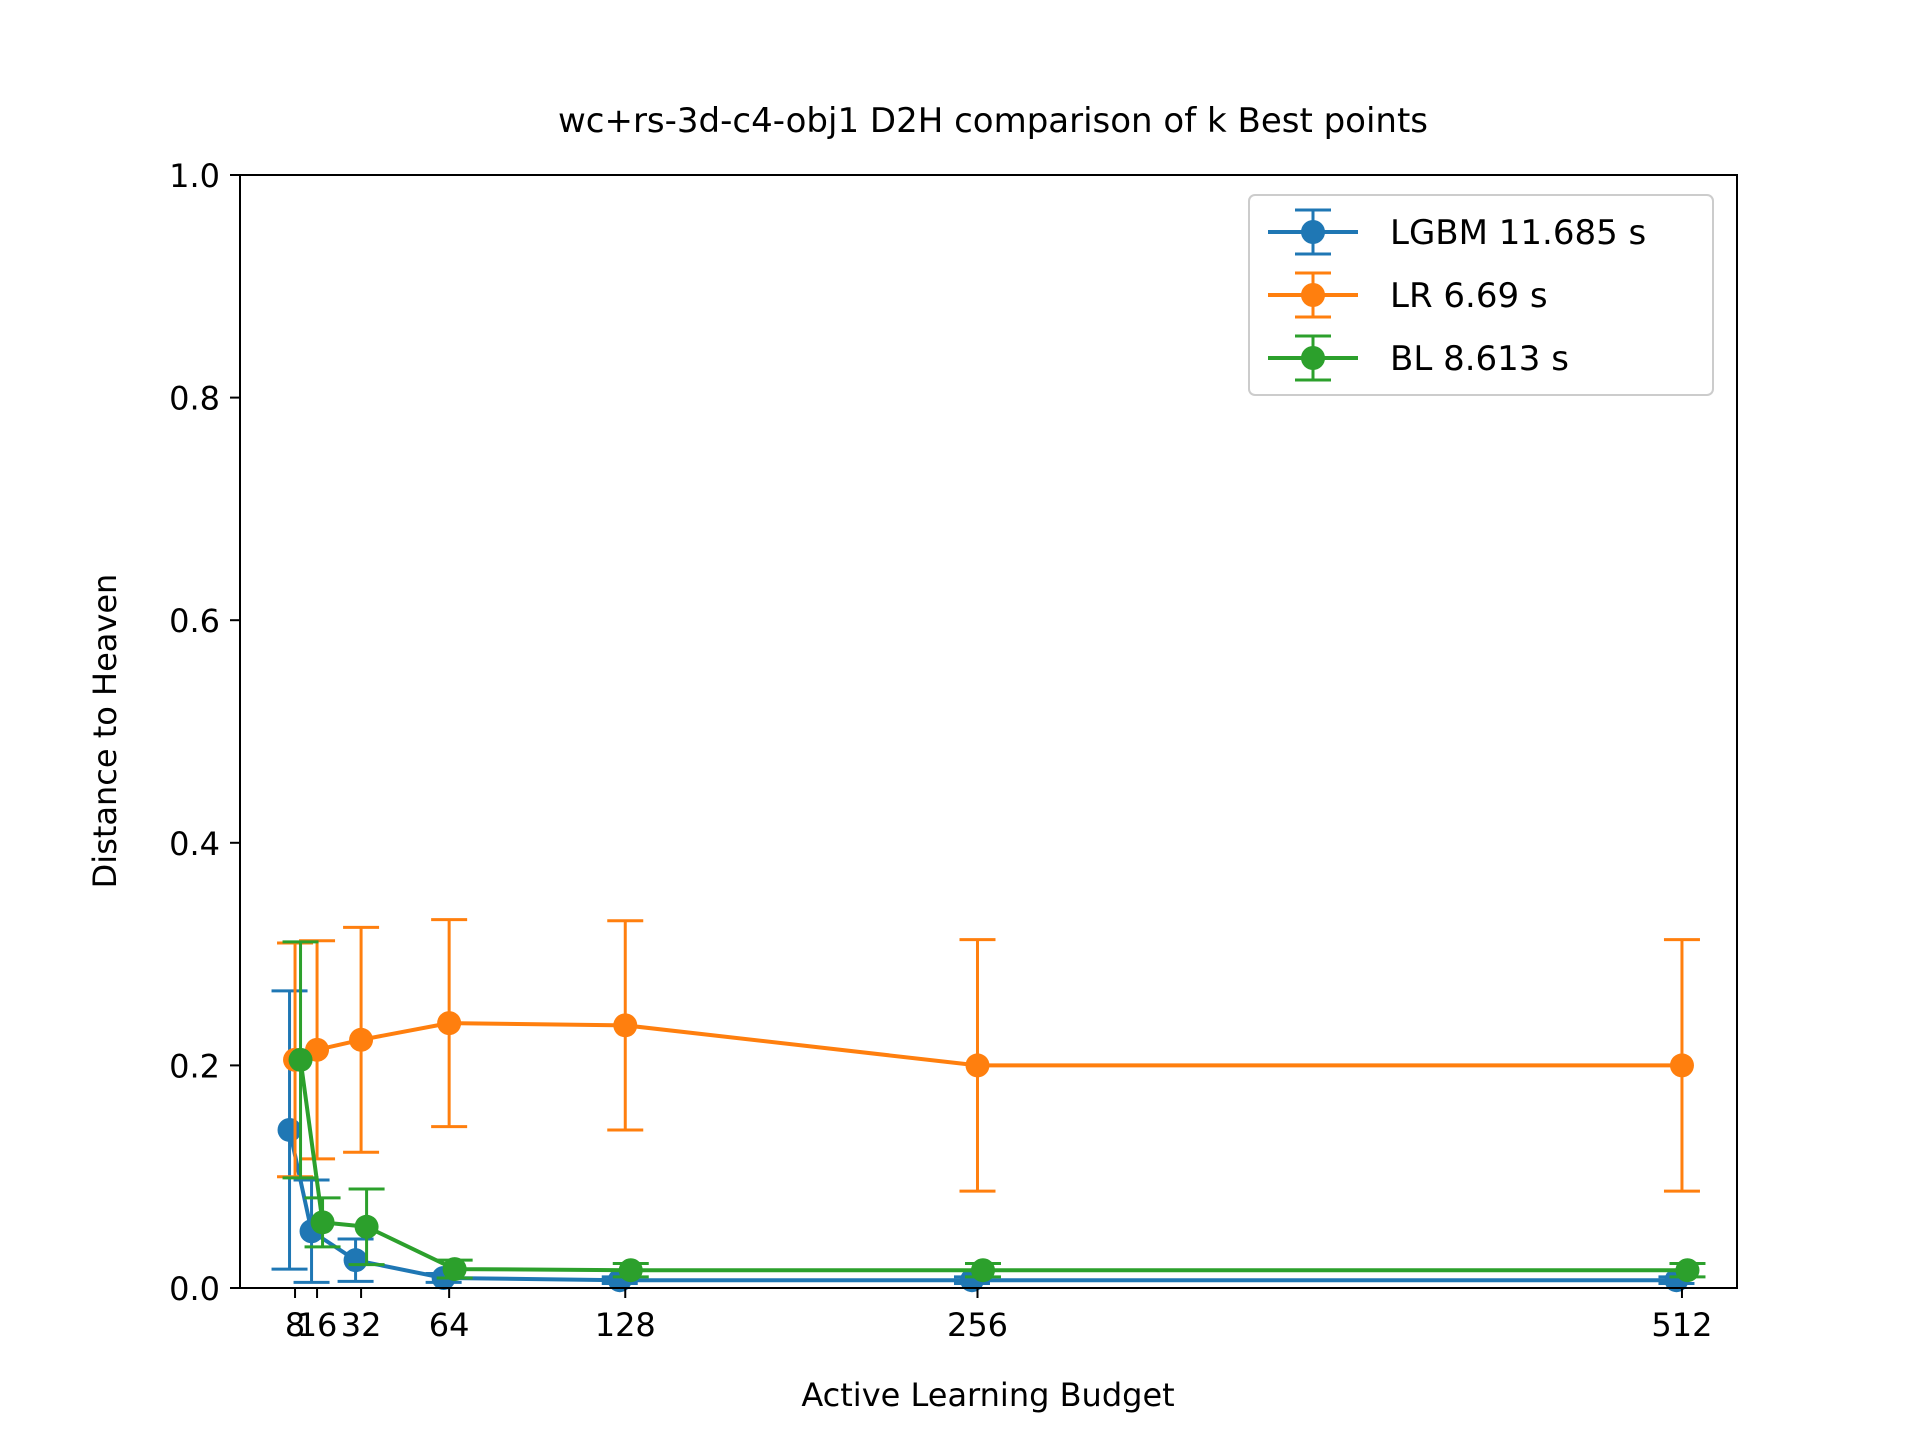  I want to click on x-tick-label-16: 16, so click(317, 1325).